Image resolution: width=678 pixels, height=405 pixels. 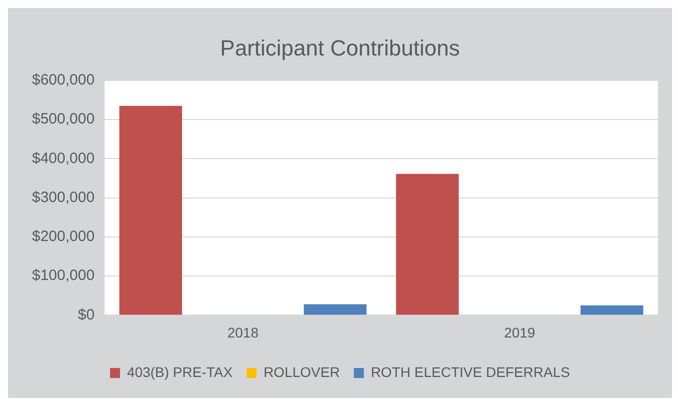 I want to click on x-tick-label: 2019, so click(x=520, y=332).